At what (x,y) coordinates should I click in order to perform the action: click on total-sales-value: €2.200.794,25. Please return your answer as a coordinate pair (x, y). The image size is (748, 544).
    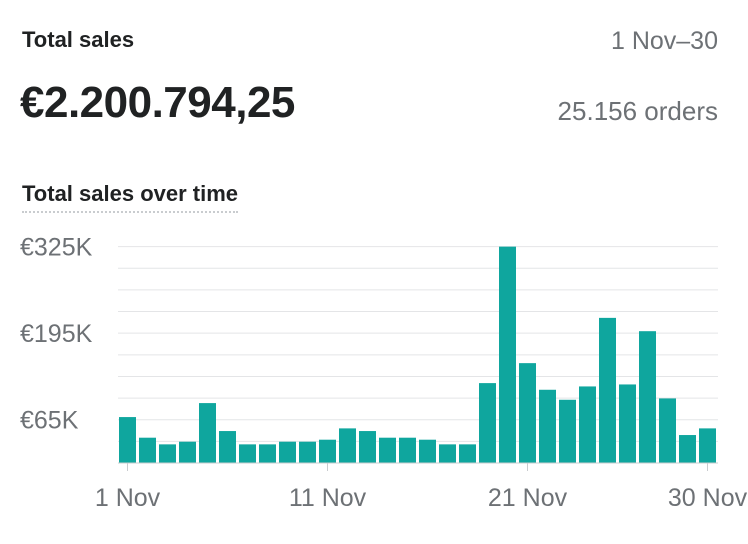
    Looking at the image, I should click on (157, 102).